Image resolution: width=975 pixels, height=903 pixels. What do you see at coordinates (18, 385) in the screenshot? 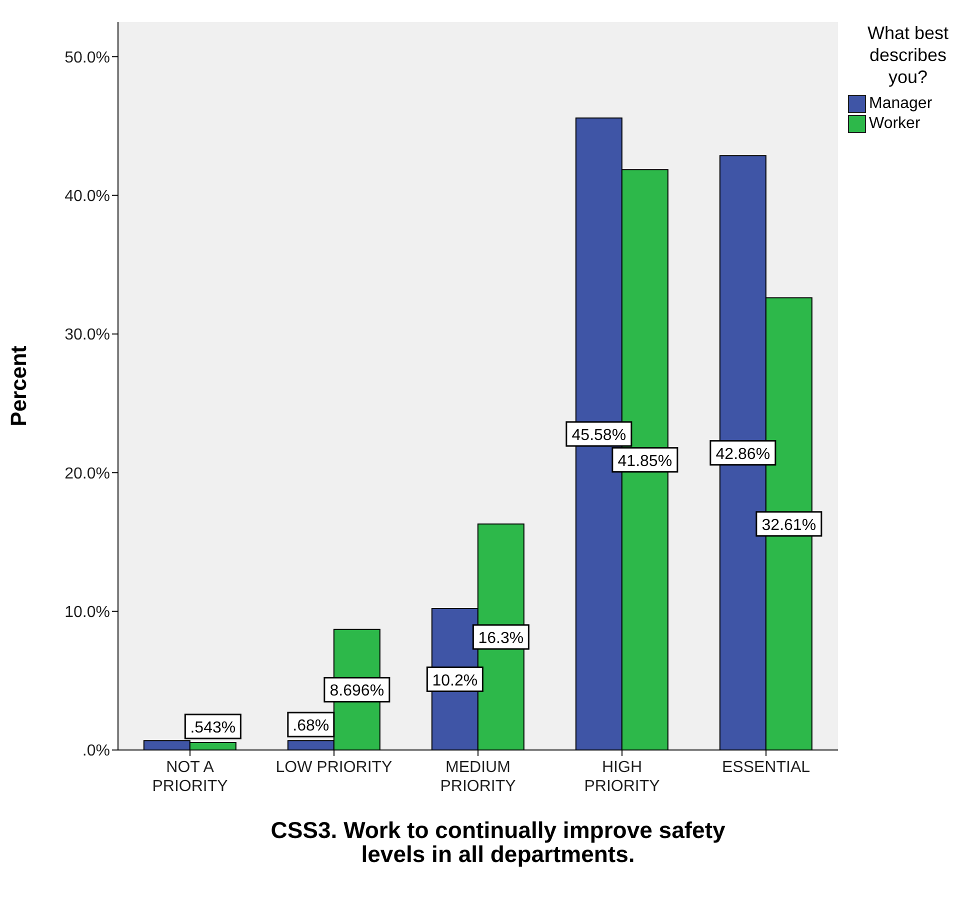
I see `y-axis-title: Percent` at bounding box center [18, 385].